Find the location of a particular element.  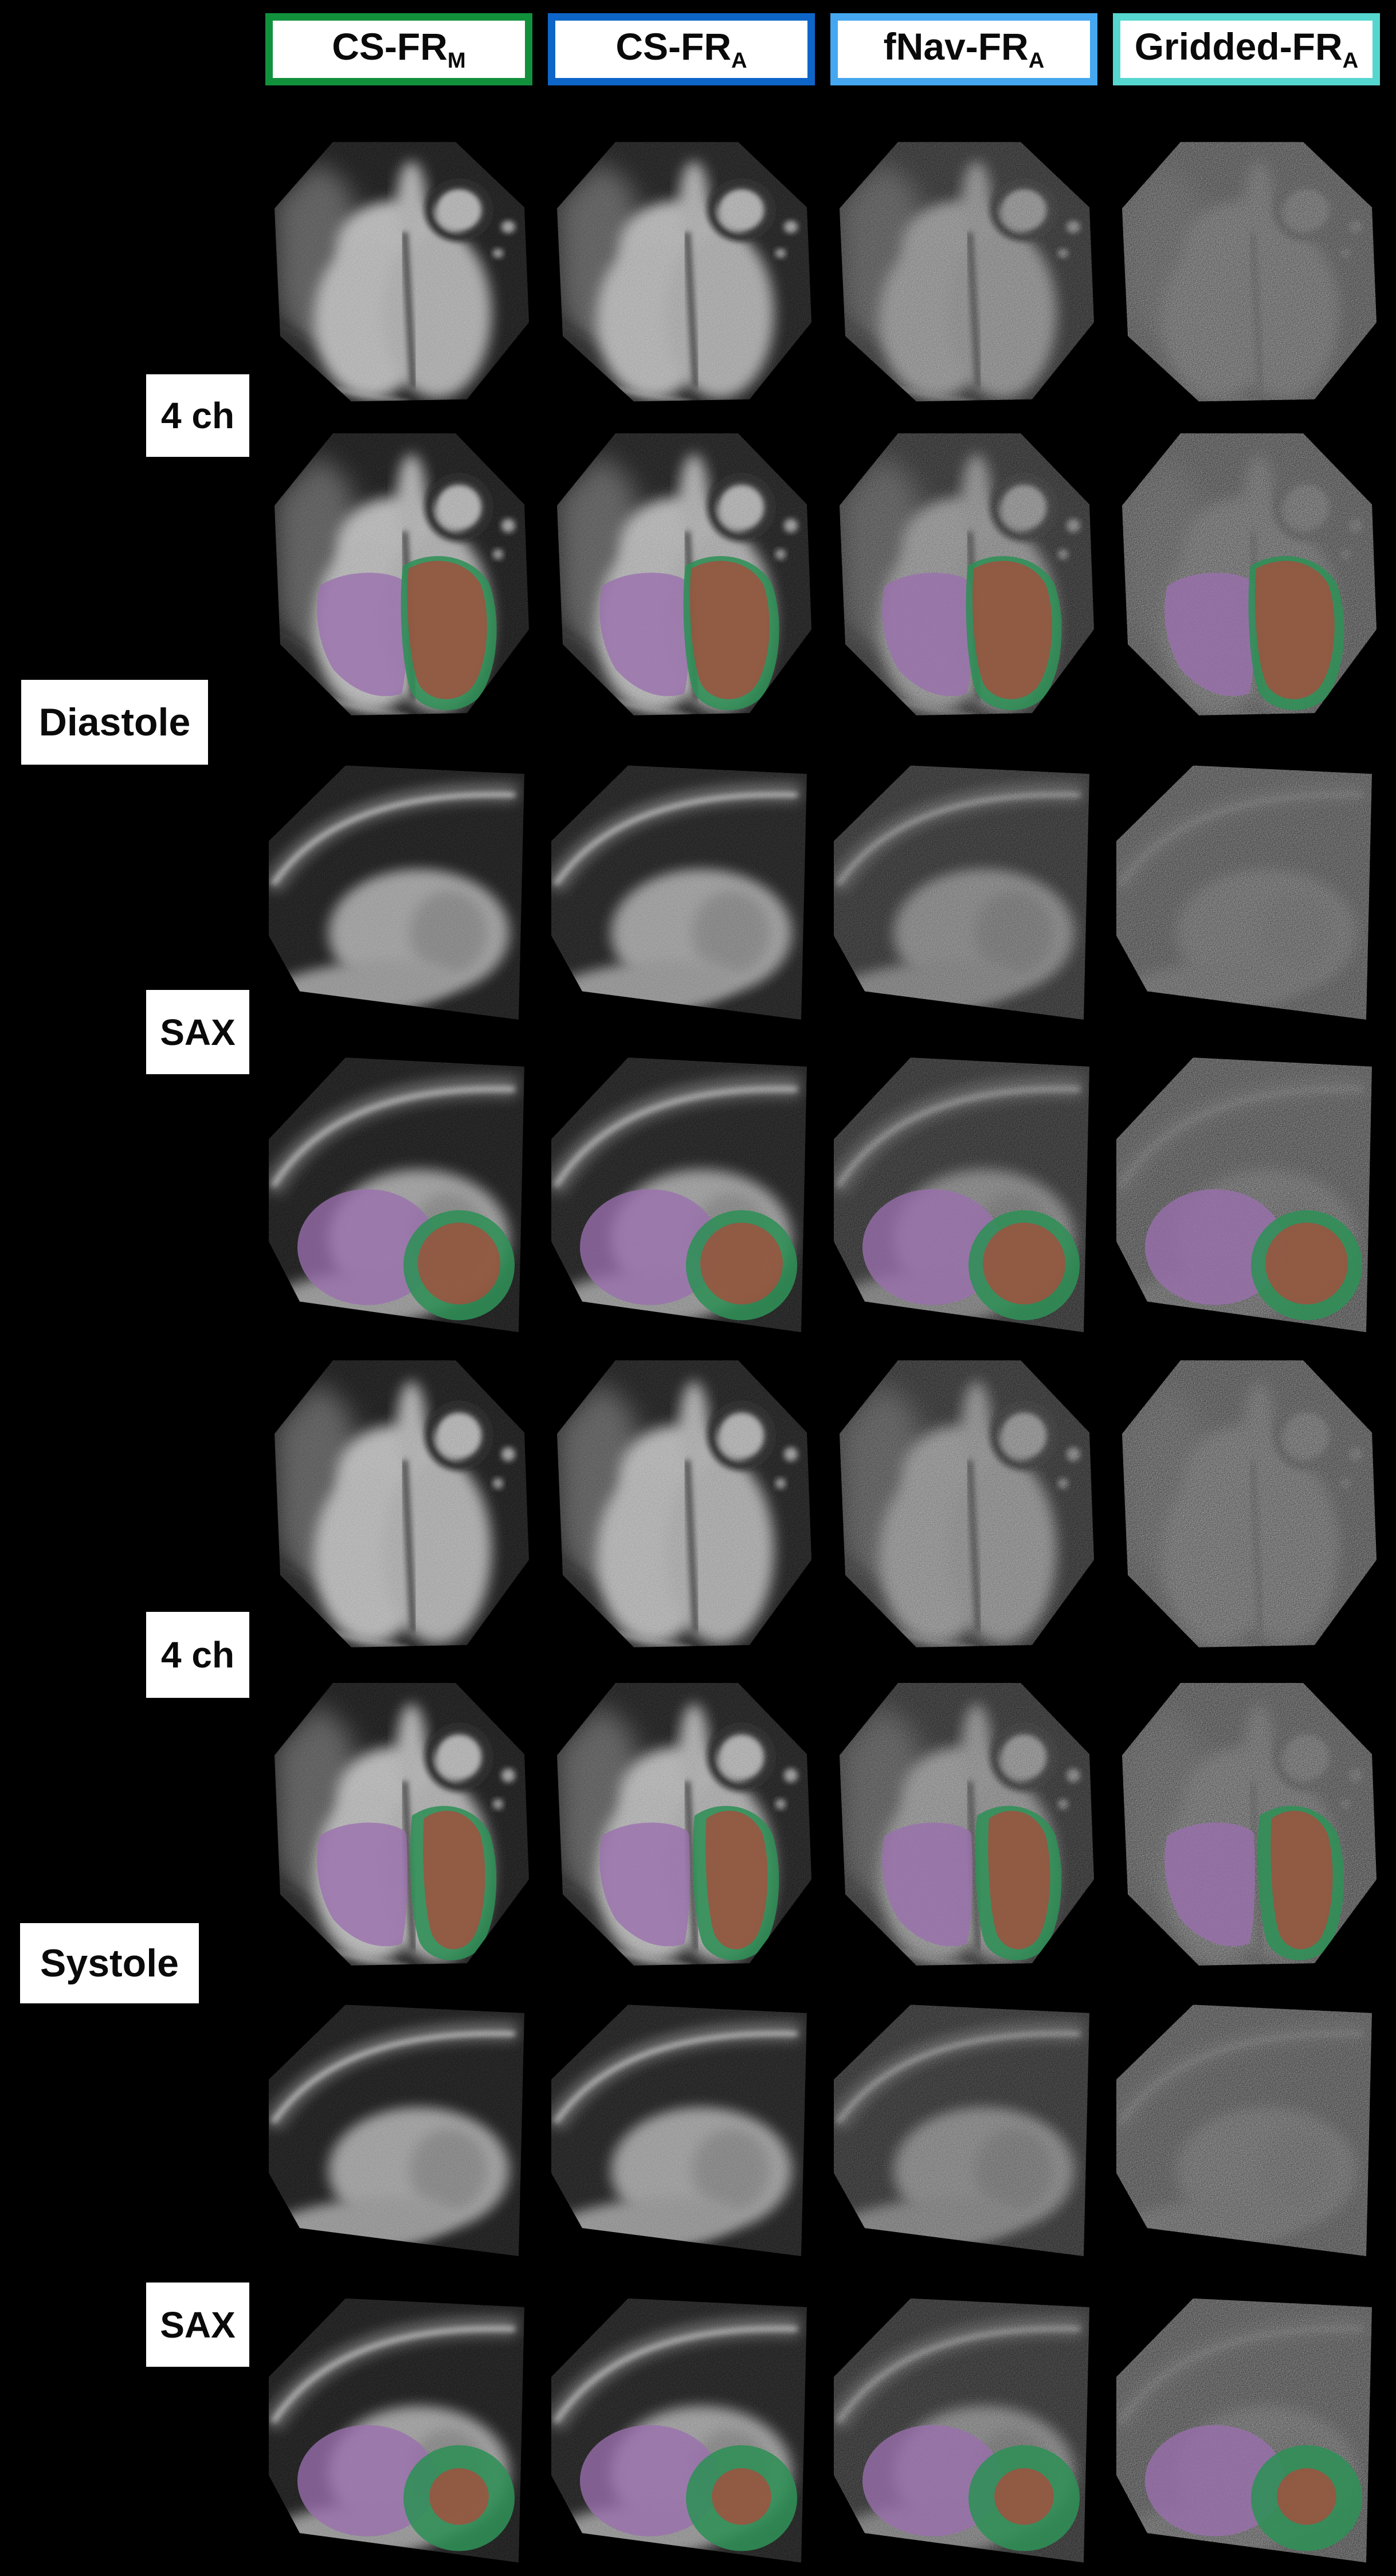

row-label-sax-systole: SAX is located at coordinates (197, 2325).